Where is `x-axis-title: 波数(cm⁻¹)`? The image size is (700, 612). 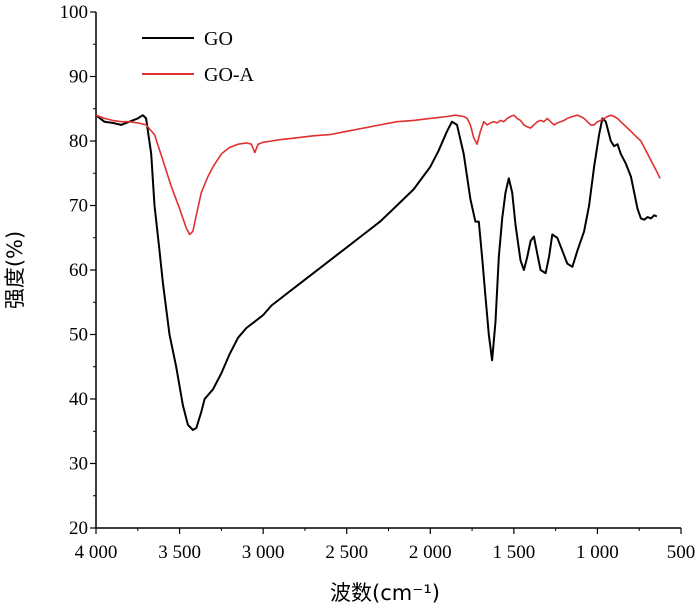 x-axis-title: 波数(cm⁻¹) is located at coordinates (385, 593).